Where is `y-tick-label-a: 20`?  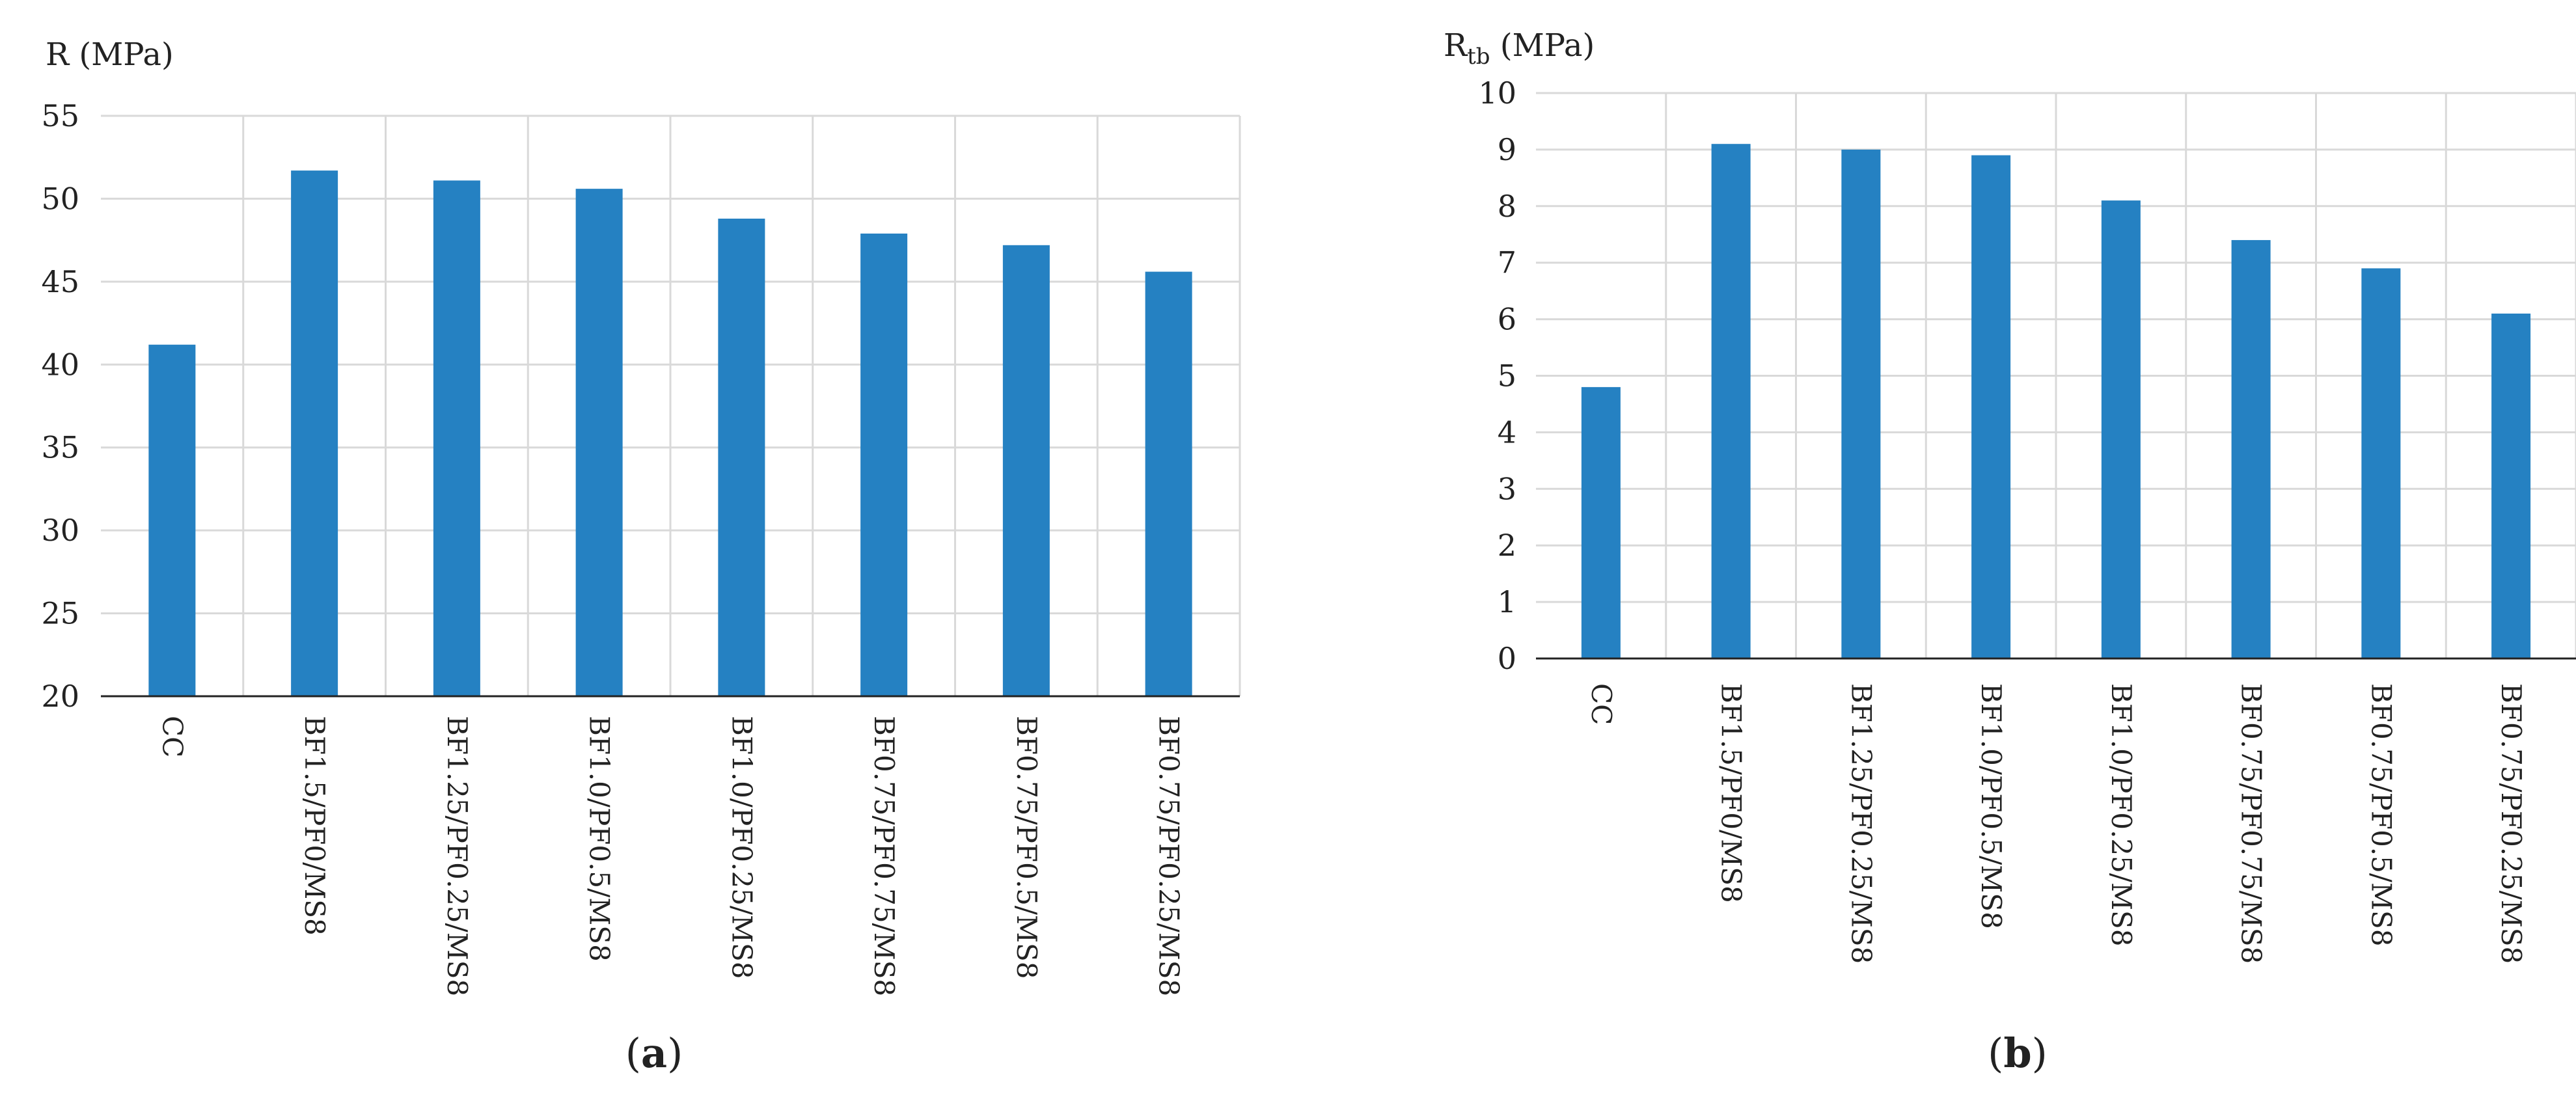
y-tick-label-a: 20 is located at coordinates (60, 696).